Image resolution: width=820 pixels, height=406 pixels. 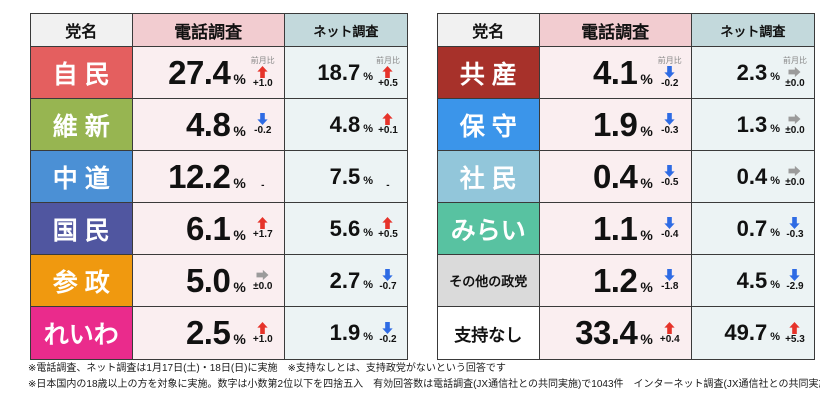 I want to click on net-survey-cell: 2.7% -0.7, so click(x=345, y=280).